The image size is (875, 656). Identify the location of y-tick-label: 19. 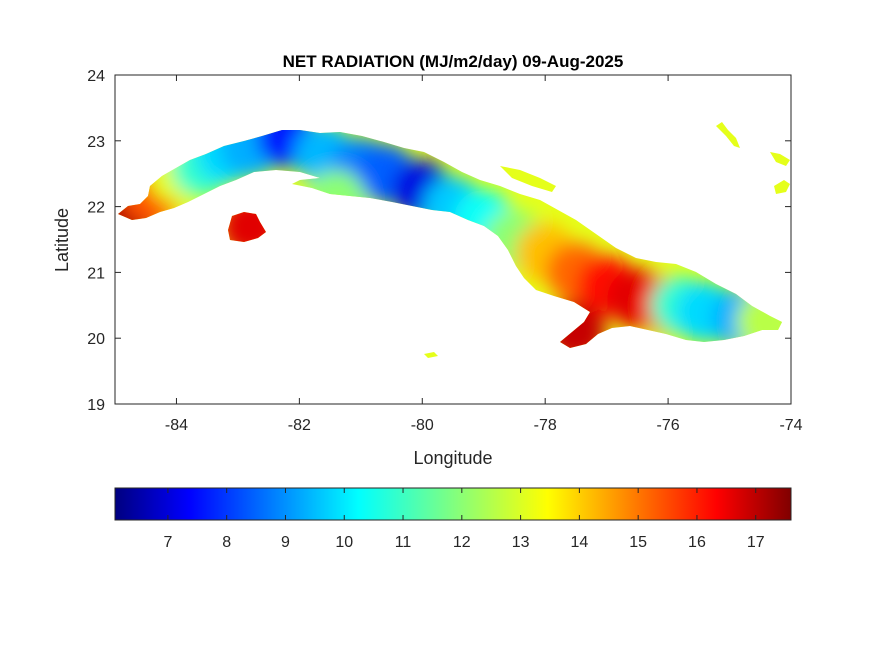
(96, 405).